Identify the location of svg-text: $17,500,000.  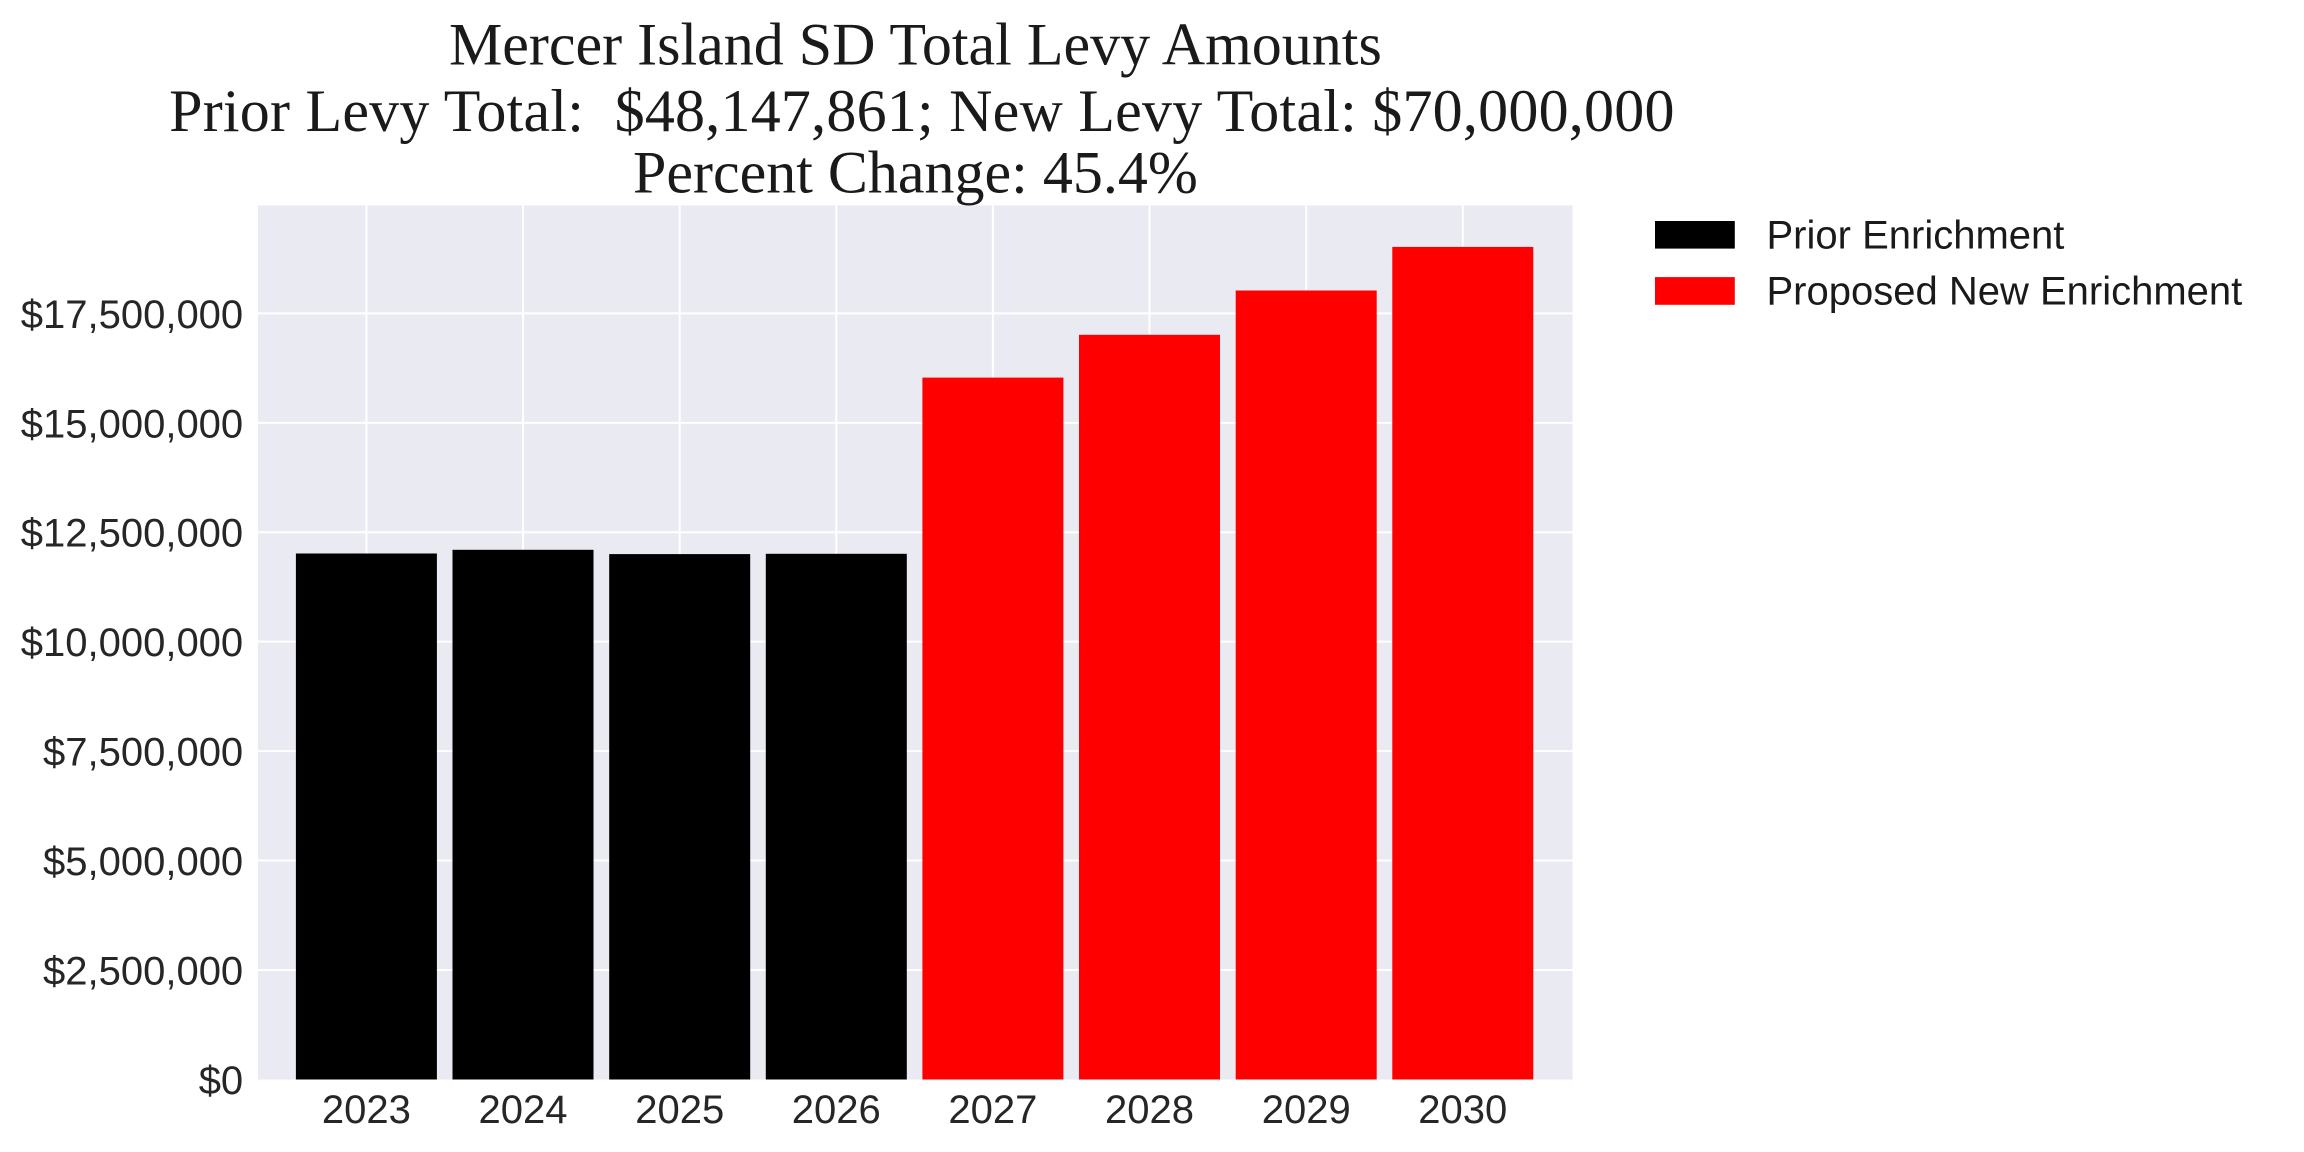
(132, 315).